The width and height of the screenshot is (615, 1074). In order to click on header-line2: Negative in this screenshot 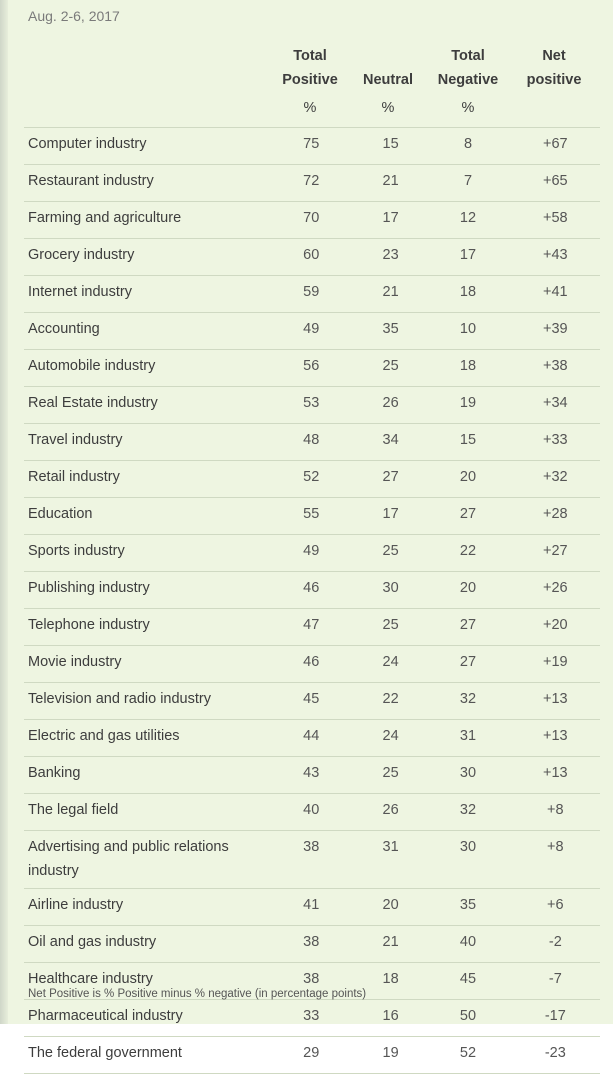, I will do `click(468, 80)`.